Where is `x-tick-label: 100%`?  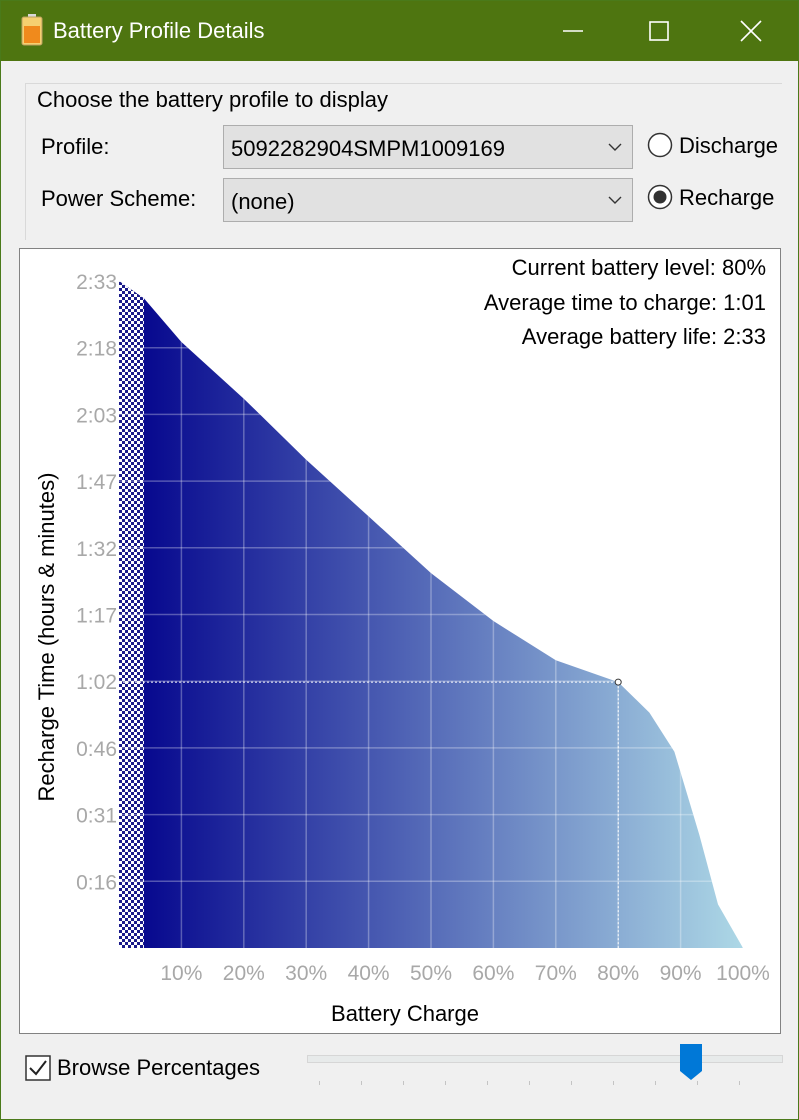
x-tick-label: 100% is located at coordinates (743, 973).